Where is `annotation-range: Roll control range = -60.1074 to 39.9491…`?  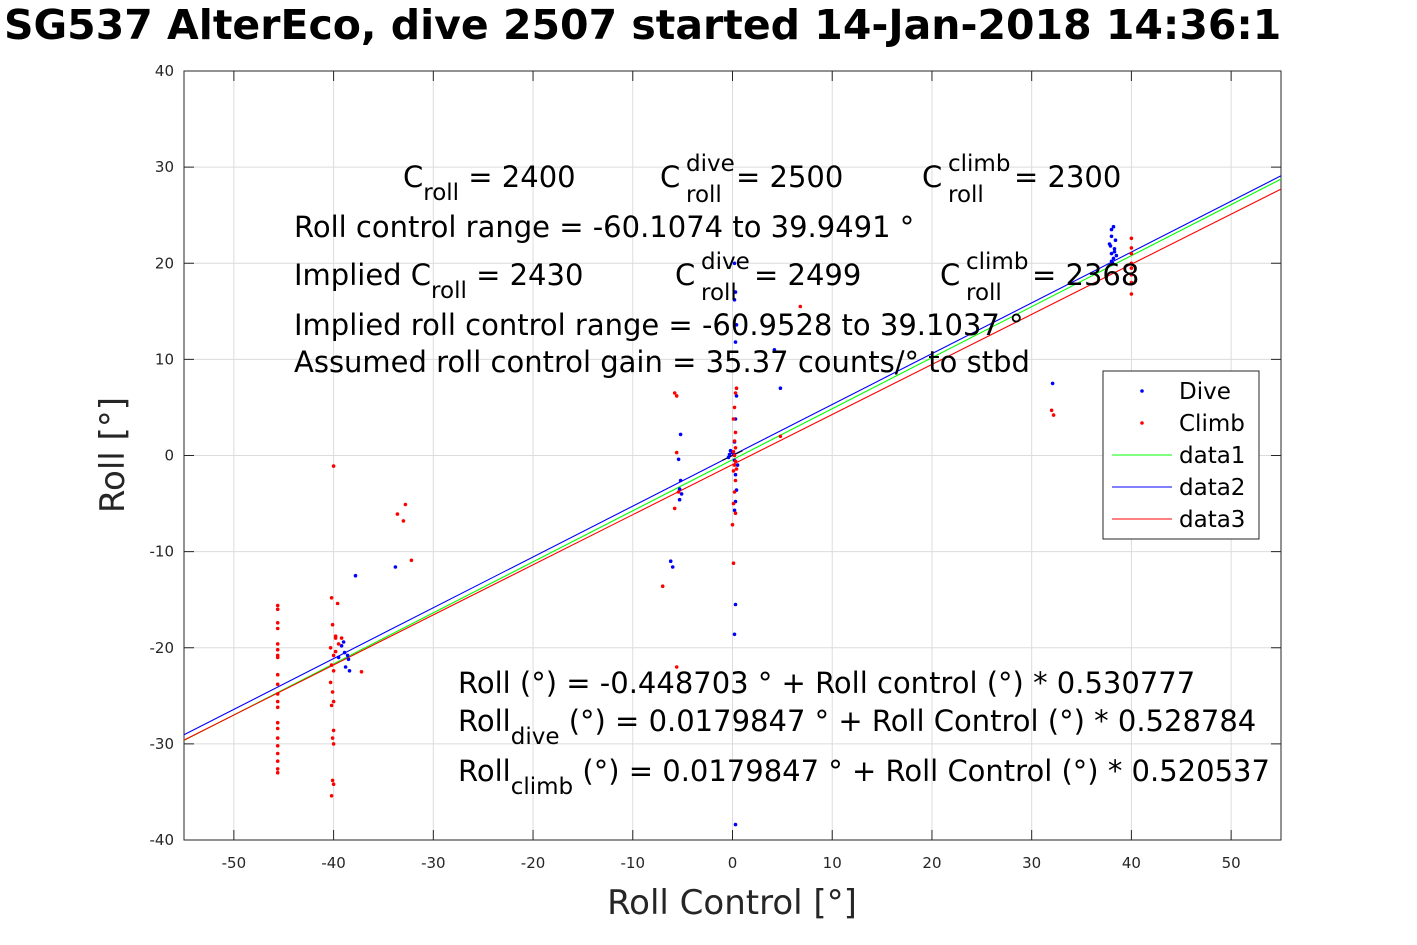
annotation-range: Roll control range = -60.1074 to 39.9491… is located at coordinates (604, 227).